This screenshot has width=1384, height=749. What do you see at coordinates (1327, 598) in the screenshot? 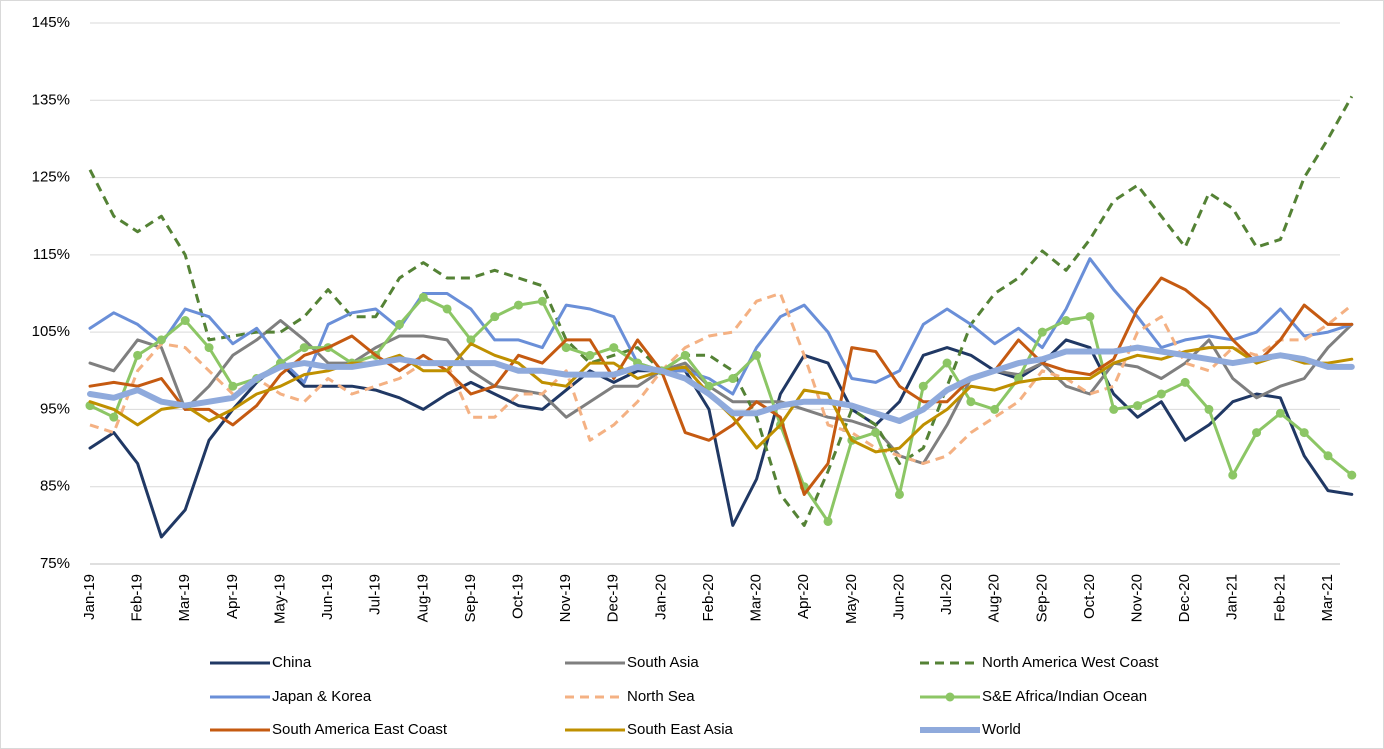
I see `x-tick-label: Mar-21` at bounding box center [1327, 598].